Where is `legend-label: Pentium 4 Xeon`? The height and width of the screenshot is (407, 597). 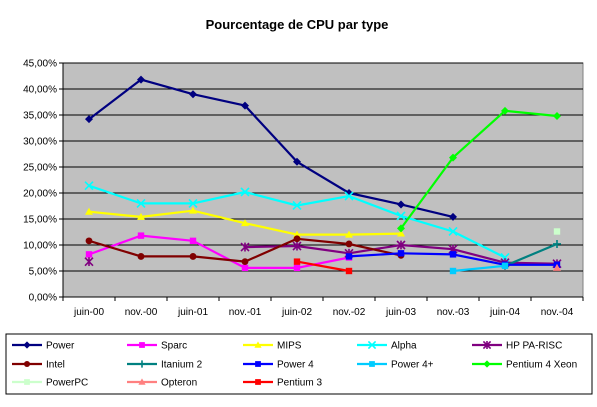
legend-label: Pentium 4 Xeon is located at coordinates (541, 365).